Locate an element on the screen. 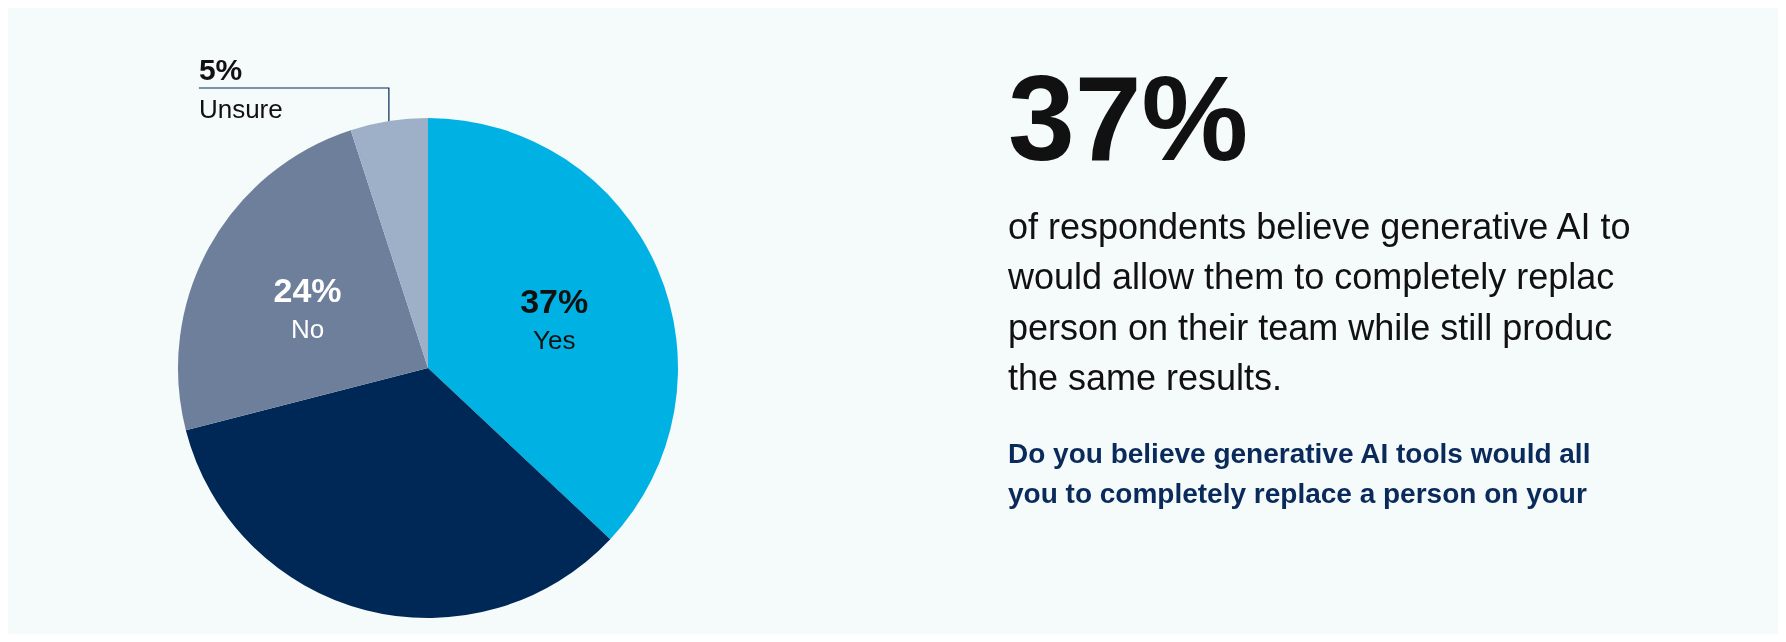 Image resolution: width=1786 pixels, height=642 pixels. text: Do you believe generative AI tools would all you to completely replace a person on your is located at coordinates (1300, 474).